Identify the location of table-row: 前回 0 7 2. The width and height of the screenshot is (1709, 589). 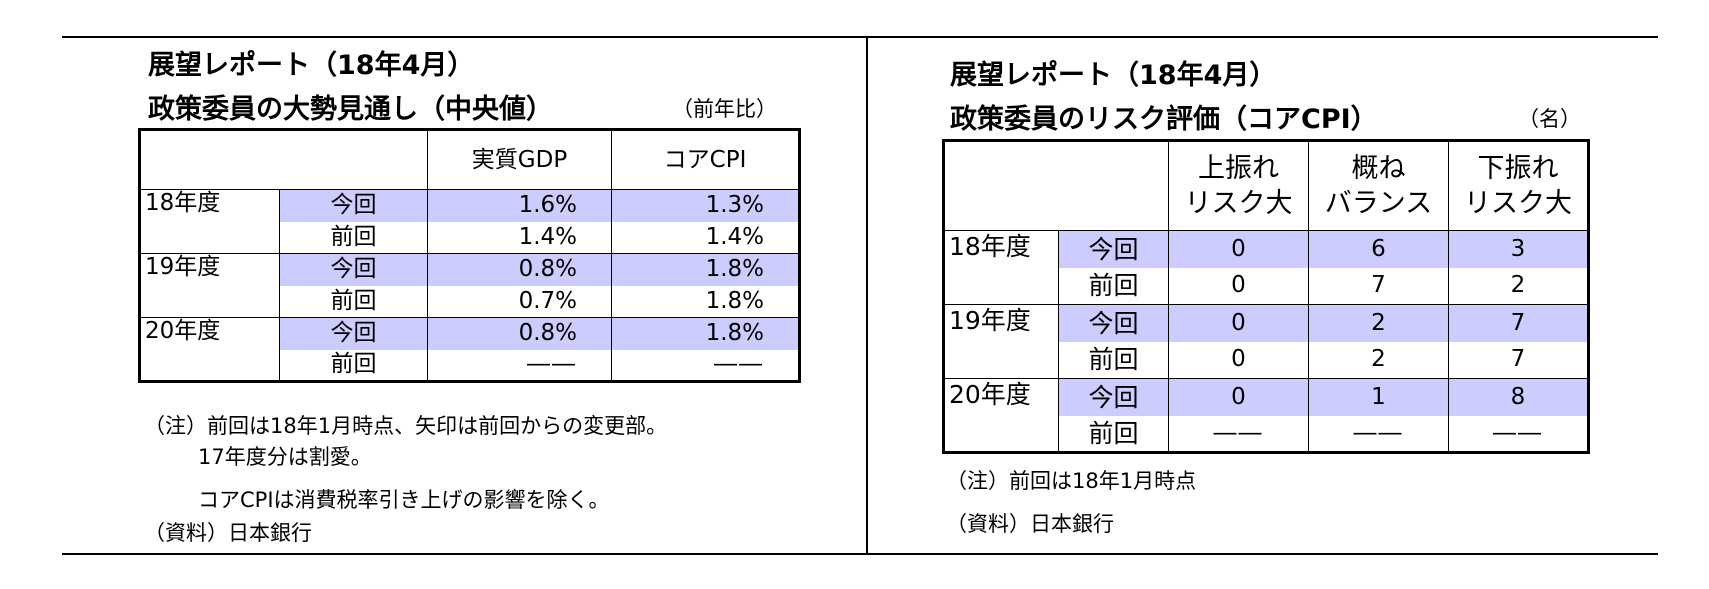
(1266, 286).